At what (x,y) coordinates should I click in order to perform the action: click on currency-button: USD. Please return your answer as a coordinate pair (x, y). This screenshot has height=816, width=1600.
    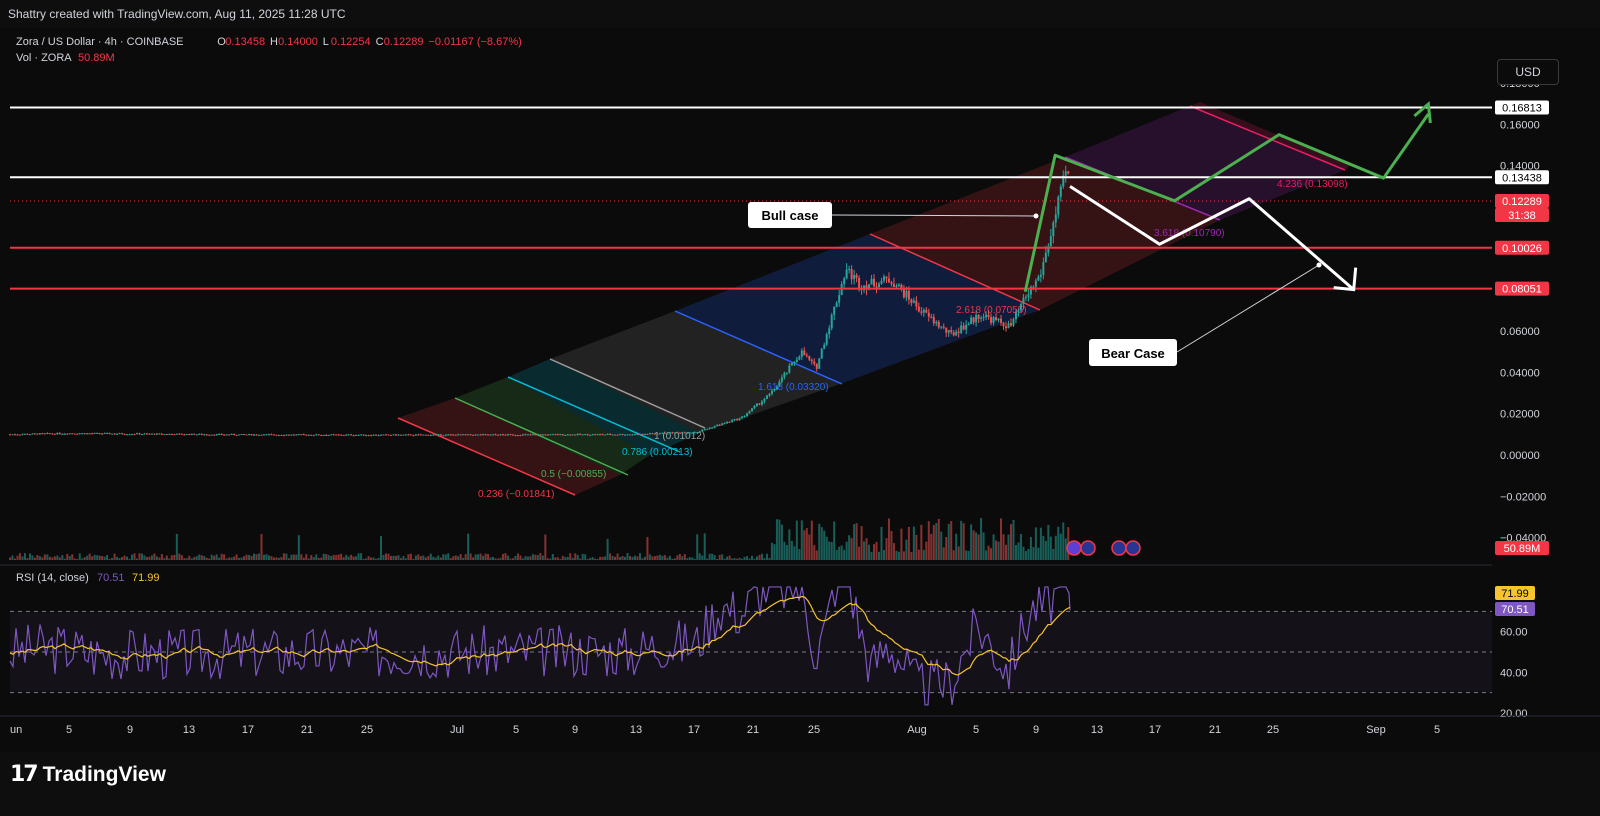
    Looking at the image, I should click on (1528, 72).